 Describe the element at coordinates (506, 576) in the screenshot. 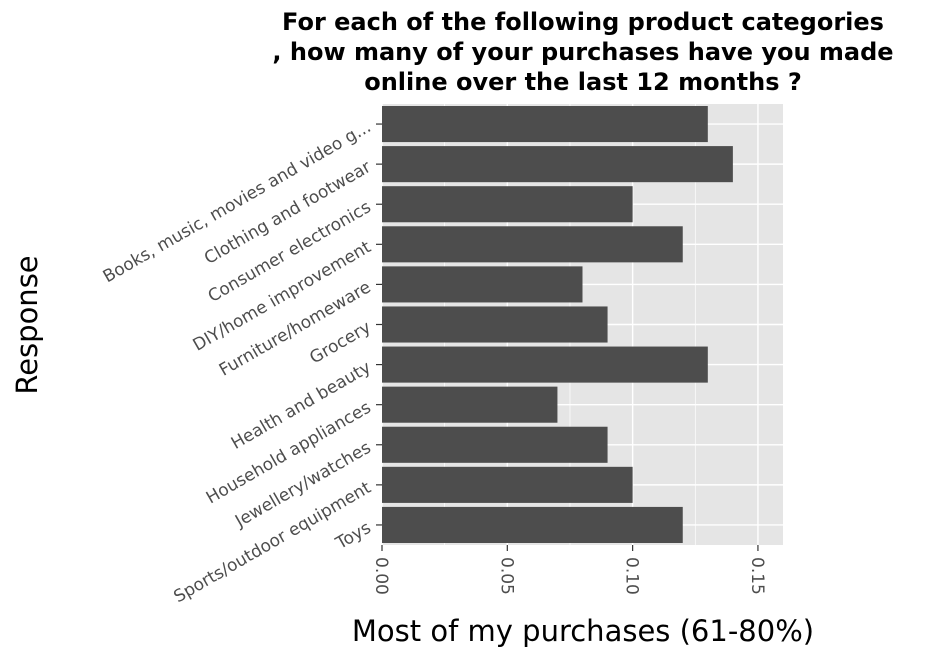

I see `x-tick-label: 0.05` at that location.